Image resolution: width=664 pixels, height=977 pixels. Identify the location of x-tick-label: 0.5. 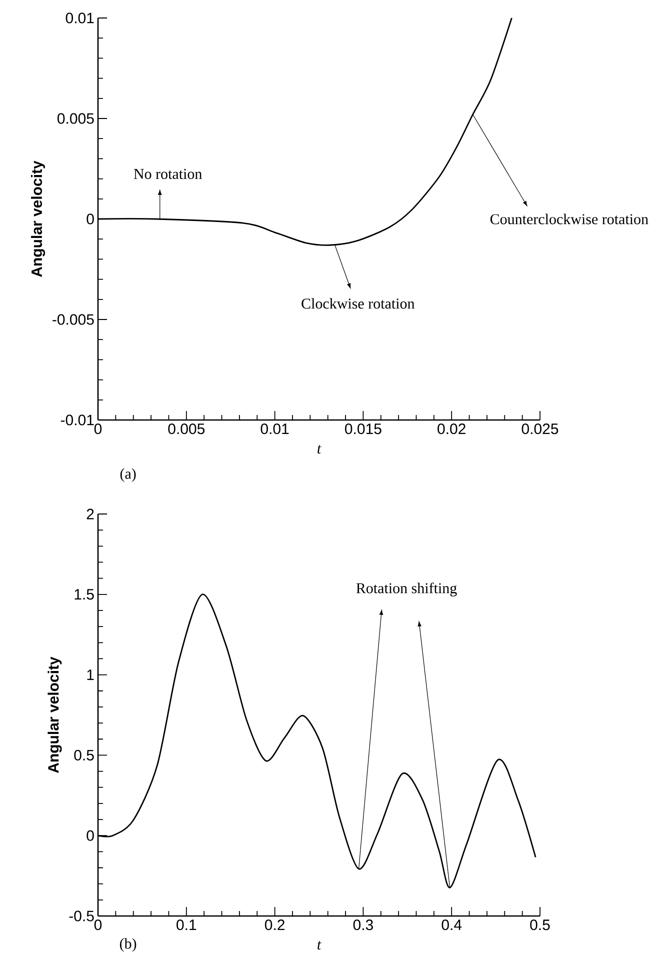
(540, 925).